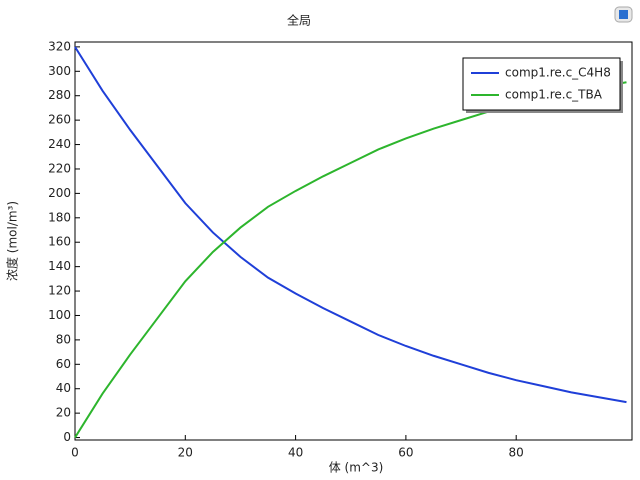  I want to click on y-tick-label: 0, so click(67, 437).